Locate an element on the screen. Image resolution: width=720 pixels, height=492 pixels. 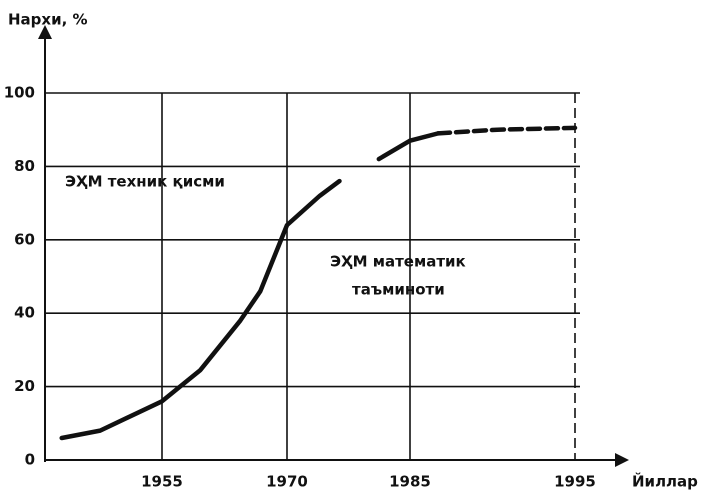
y-tick-label: 80 is located at coordinates (24, 166).